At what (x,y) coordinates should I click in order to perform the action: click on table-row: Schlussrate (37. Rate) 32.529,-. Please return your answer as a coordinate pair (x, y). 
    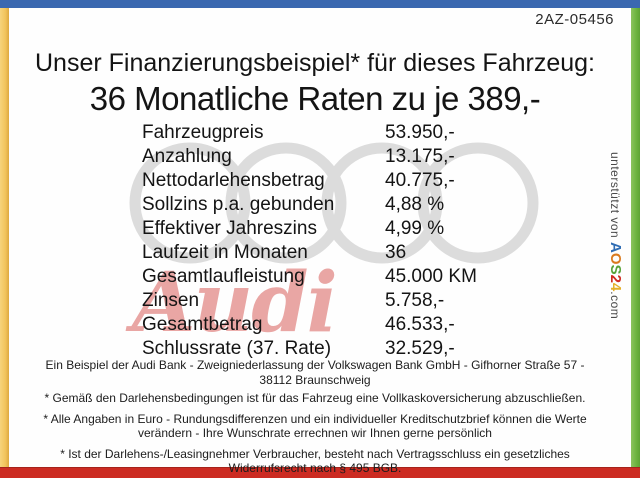
    Looking at the image, I should click on (309, 348).